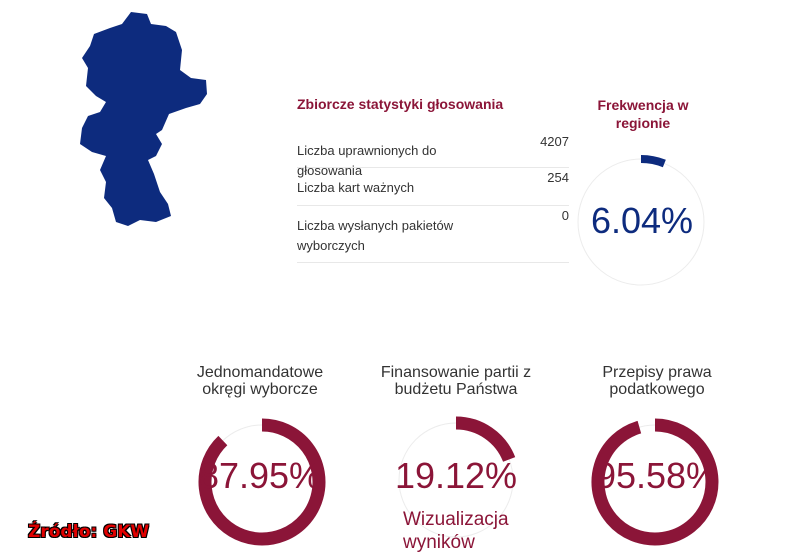 The image size is (794, 560). I want to click on stat-value: 254, so click(558, 177).